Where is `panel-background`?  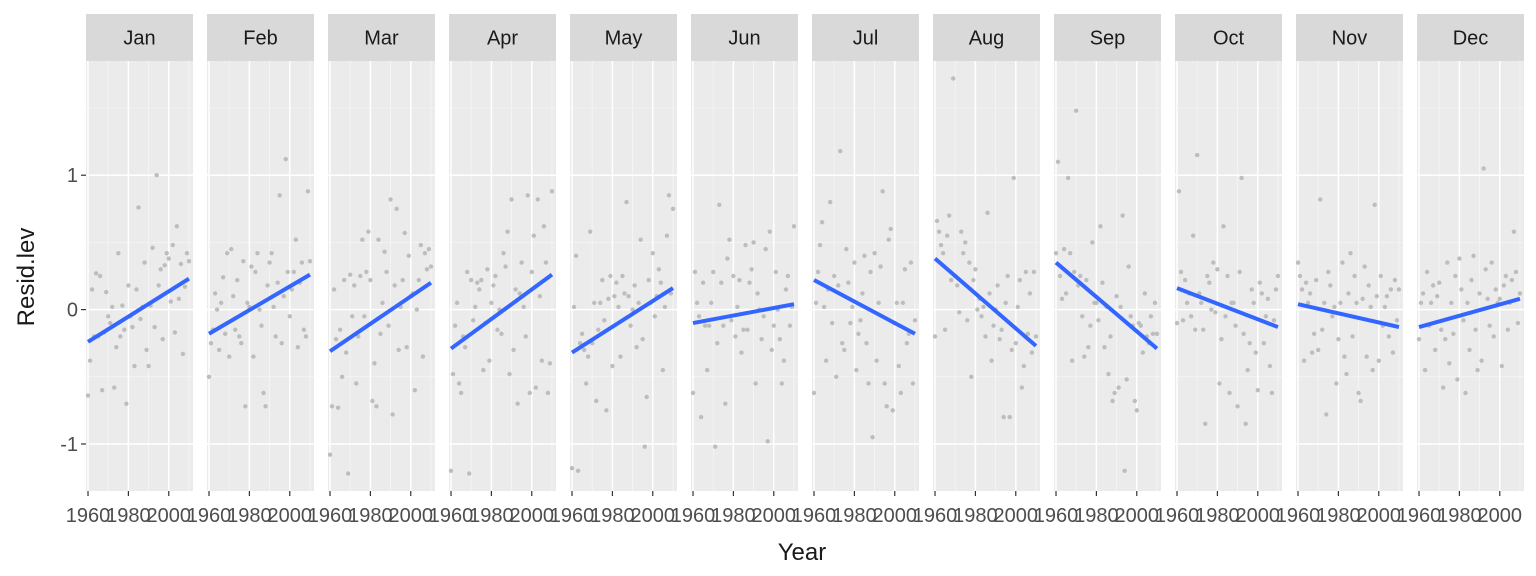 panel-background is located at coordinates (381, 276).